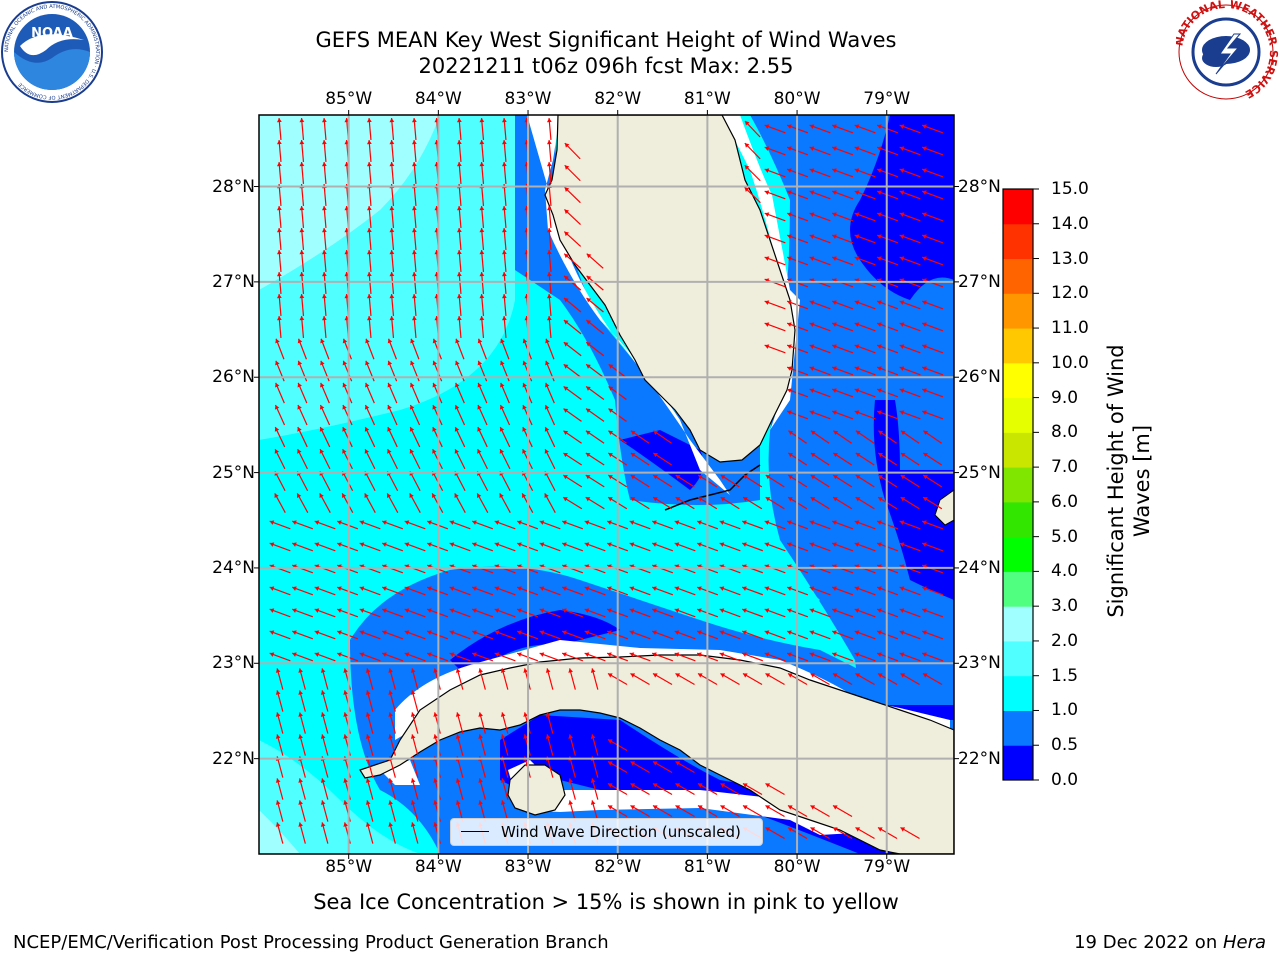  Describe the element at coordinates (1018, 624) in the screenshot. I see `colorbar-segment` at that location.